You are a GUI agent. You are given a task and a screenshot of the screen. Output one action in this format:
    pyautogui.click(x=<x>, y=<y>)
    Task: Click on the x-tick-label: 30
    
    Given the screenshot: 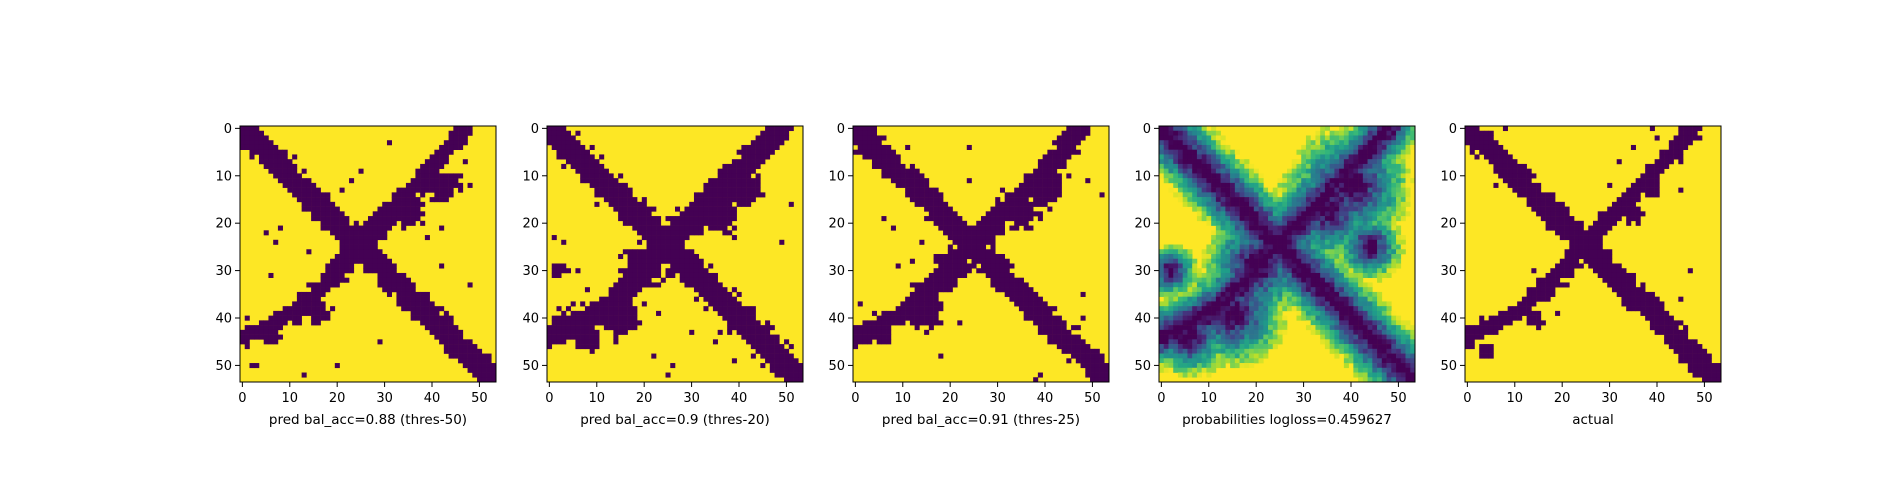 What is the action you would take?
    pyautogui.click(x=384, y=398)
    